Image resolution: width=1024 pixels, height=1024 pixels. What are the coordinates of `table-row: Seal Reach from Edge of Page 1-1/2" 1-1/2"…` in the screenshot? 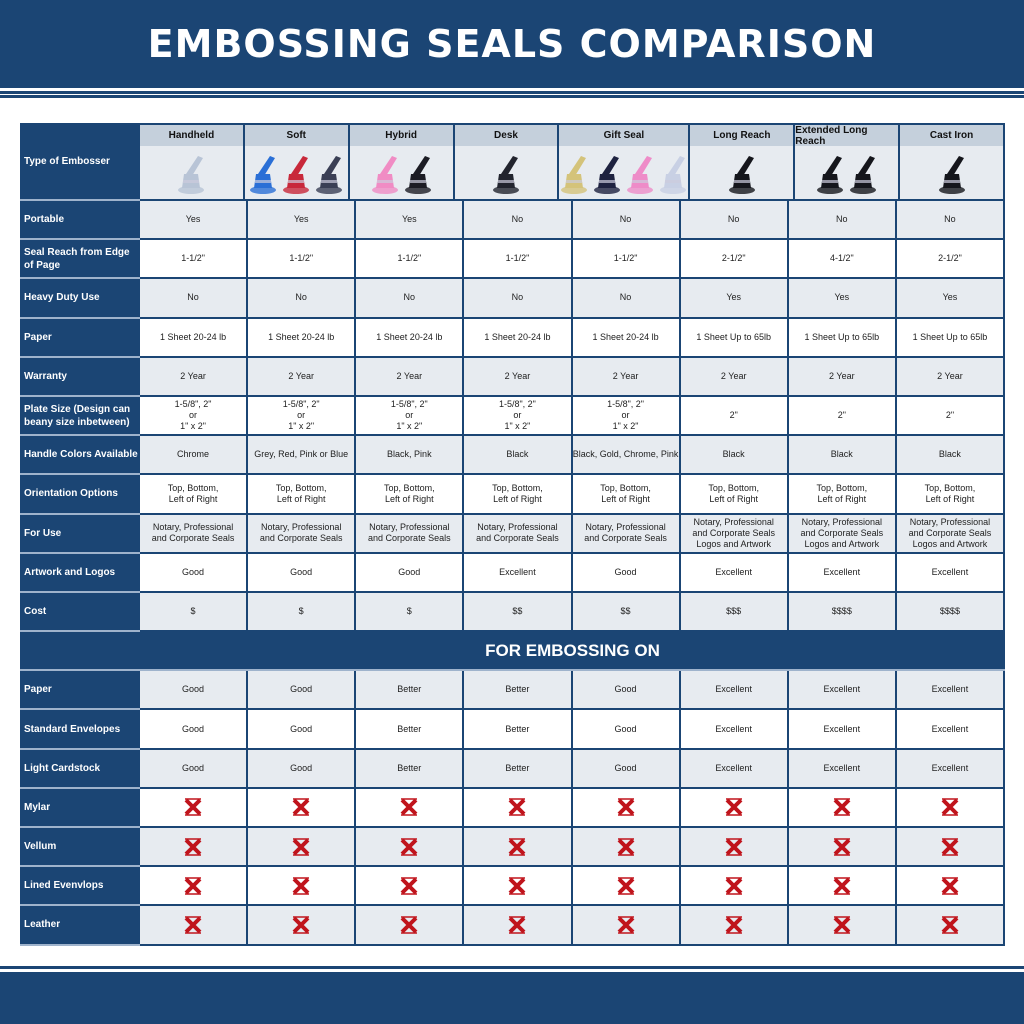 It's located at (512, 260).